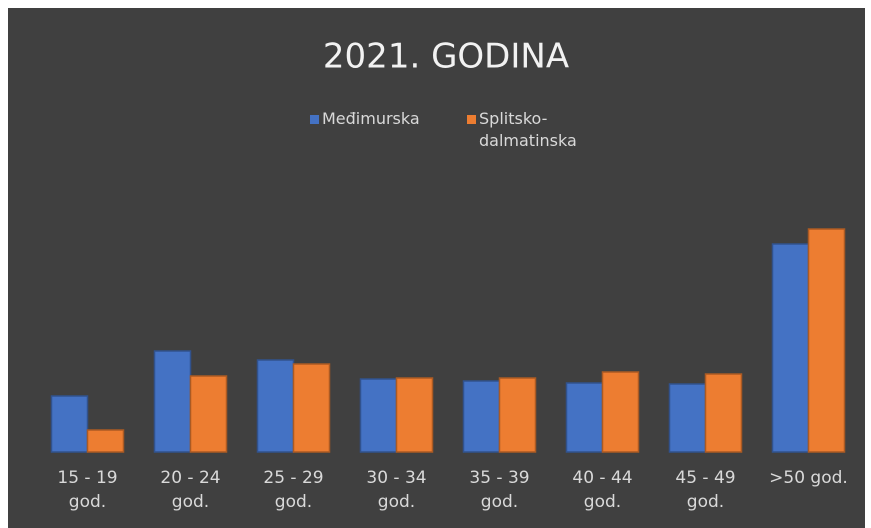  Describe the element at coordinates (602, 490) in the screenshot. I see `x-tick-label: 40 - 44 god.` at that location.